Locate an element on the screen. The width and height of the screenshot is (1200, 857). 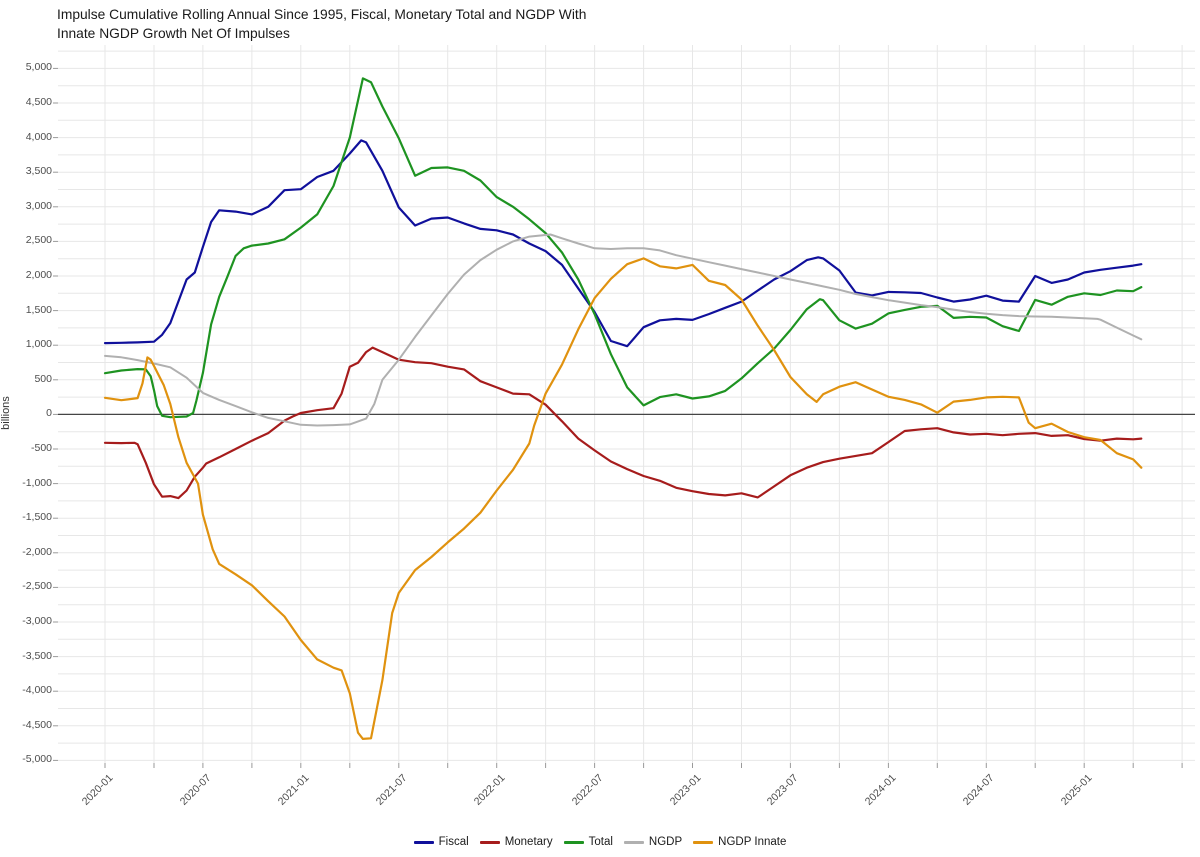
legend-label: Monetary is located at coordinates (528, 842).